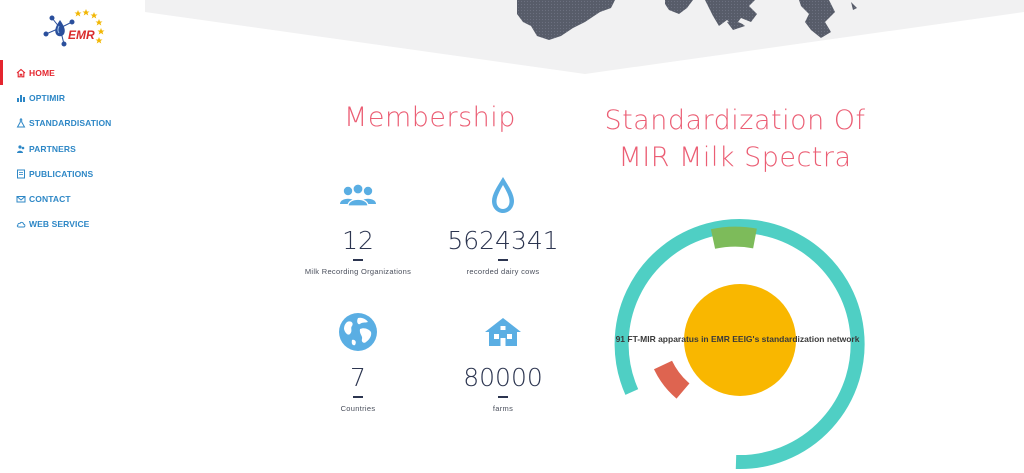 This screenshot has height=473, width=1024. What do you see at coordinates (503, 332) in the screenshot?
I see `house-icon` at bounding box center [503, 332].